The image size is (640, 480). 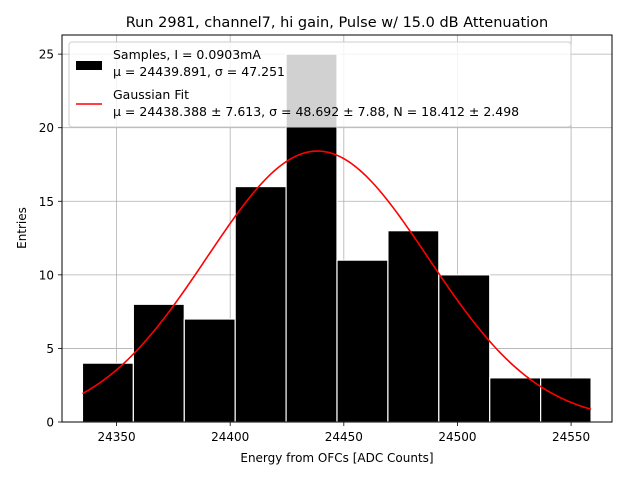 What do you see at coordinates (50, 239) in the screenshot?
I see `y-axis-ticks: 0 5 10 15 20 25` at bounding box center [50, 239].